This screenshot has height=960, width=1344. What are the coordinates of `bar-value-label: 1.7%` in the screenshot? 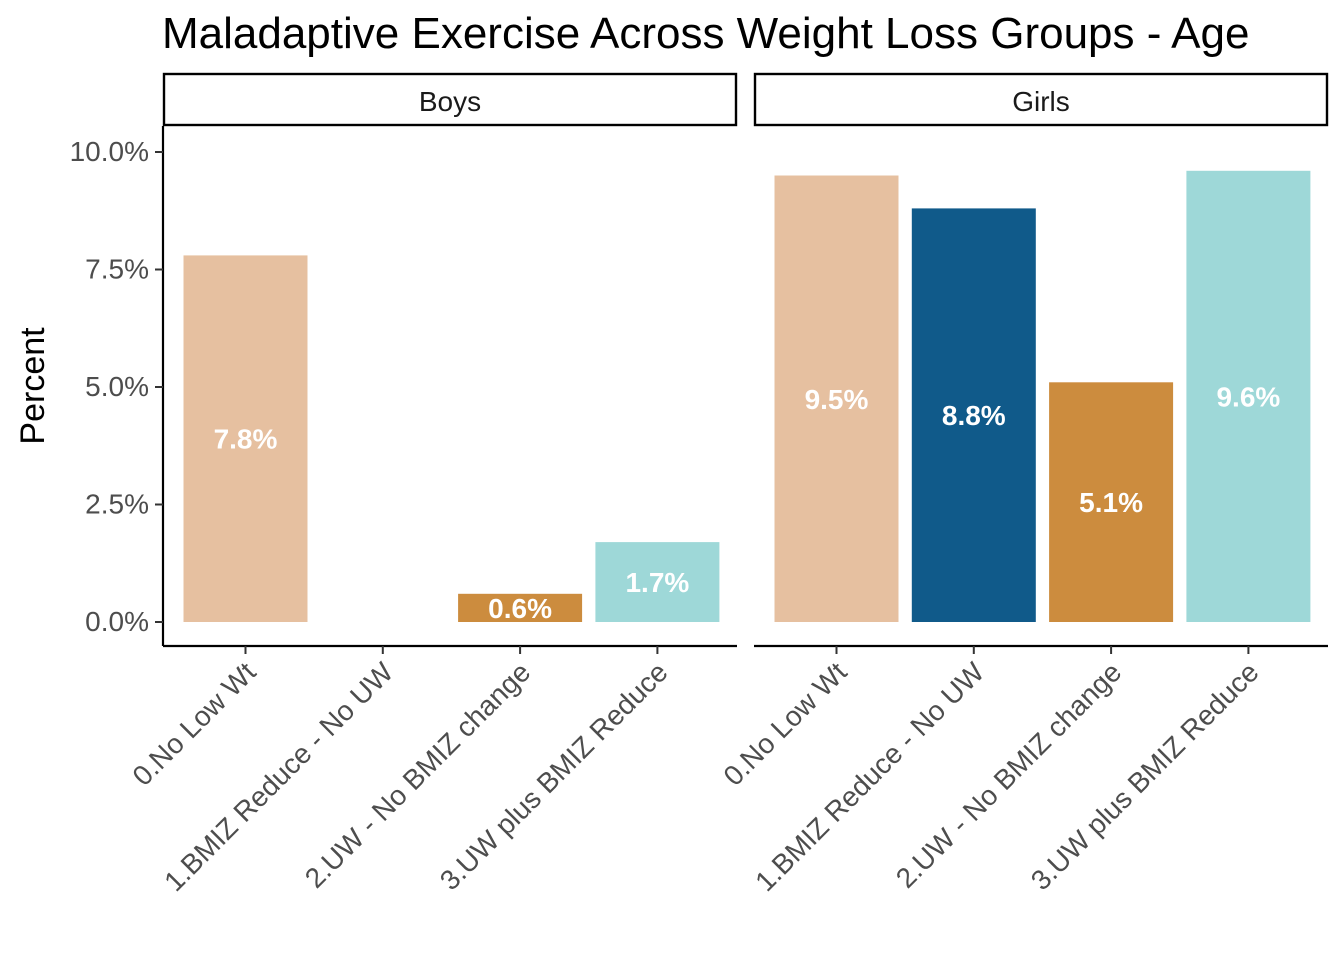 It's located at (657, 582).